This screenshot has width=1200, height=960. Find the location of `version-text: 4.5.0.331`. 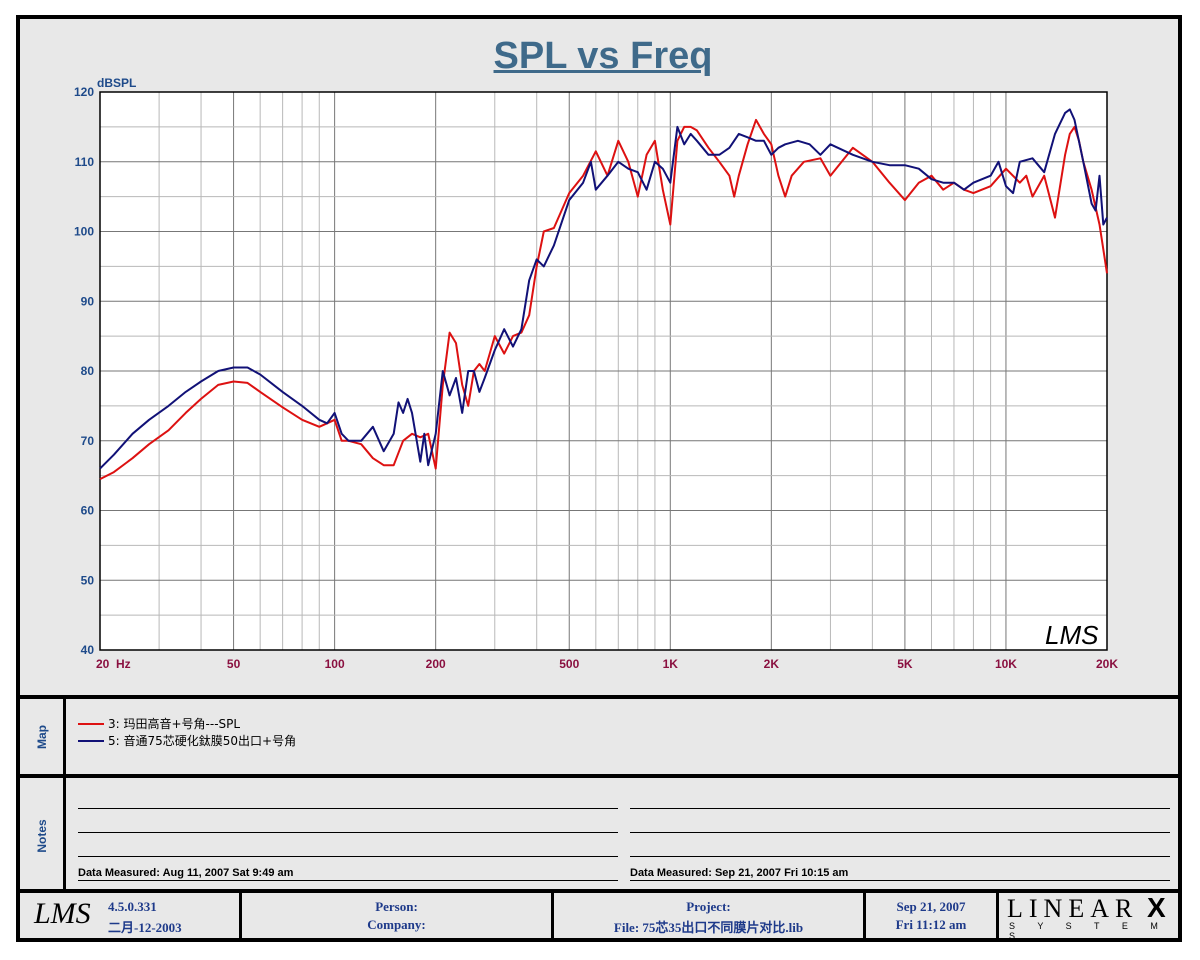

version-text: 4.5.0.331 is located at coordinates (132, 906).